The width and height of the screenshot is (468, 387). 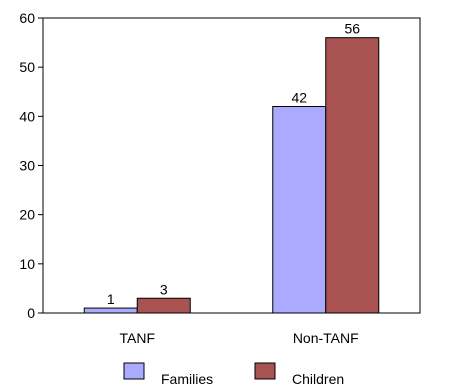 I want to click on y-tick-label: 50, so click(x=27, y=67).